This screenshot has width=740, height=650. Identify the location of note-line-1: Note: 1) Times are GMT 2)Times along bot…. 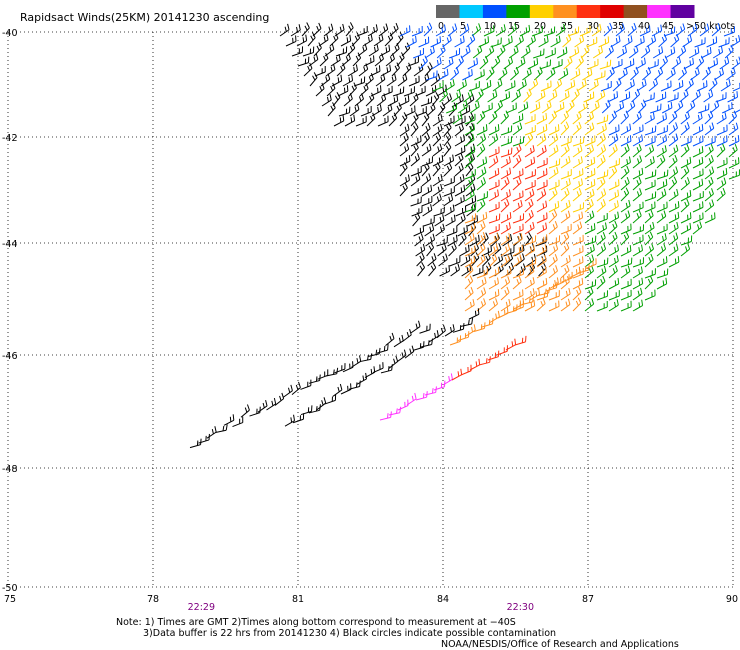
(316, 622).